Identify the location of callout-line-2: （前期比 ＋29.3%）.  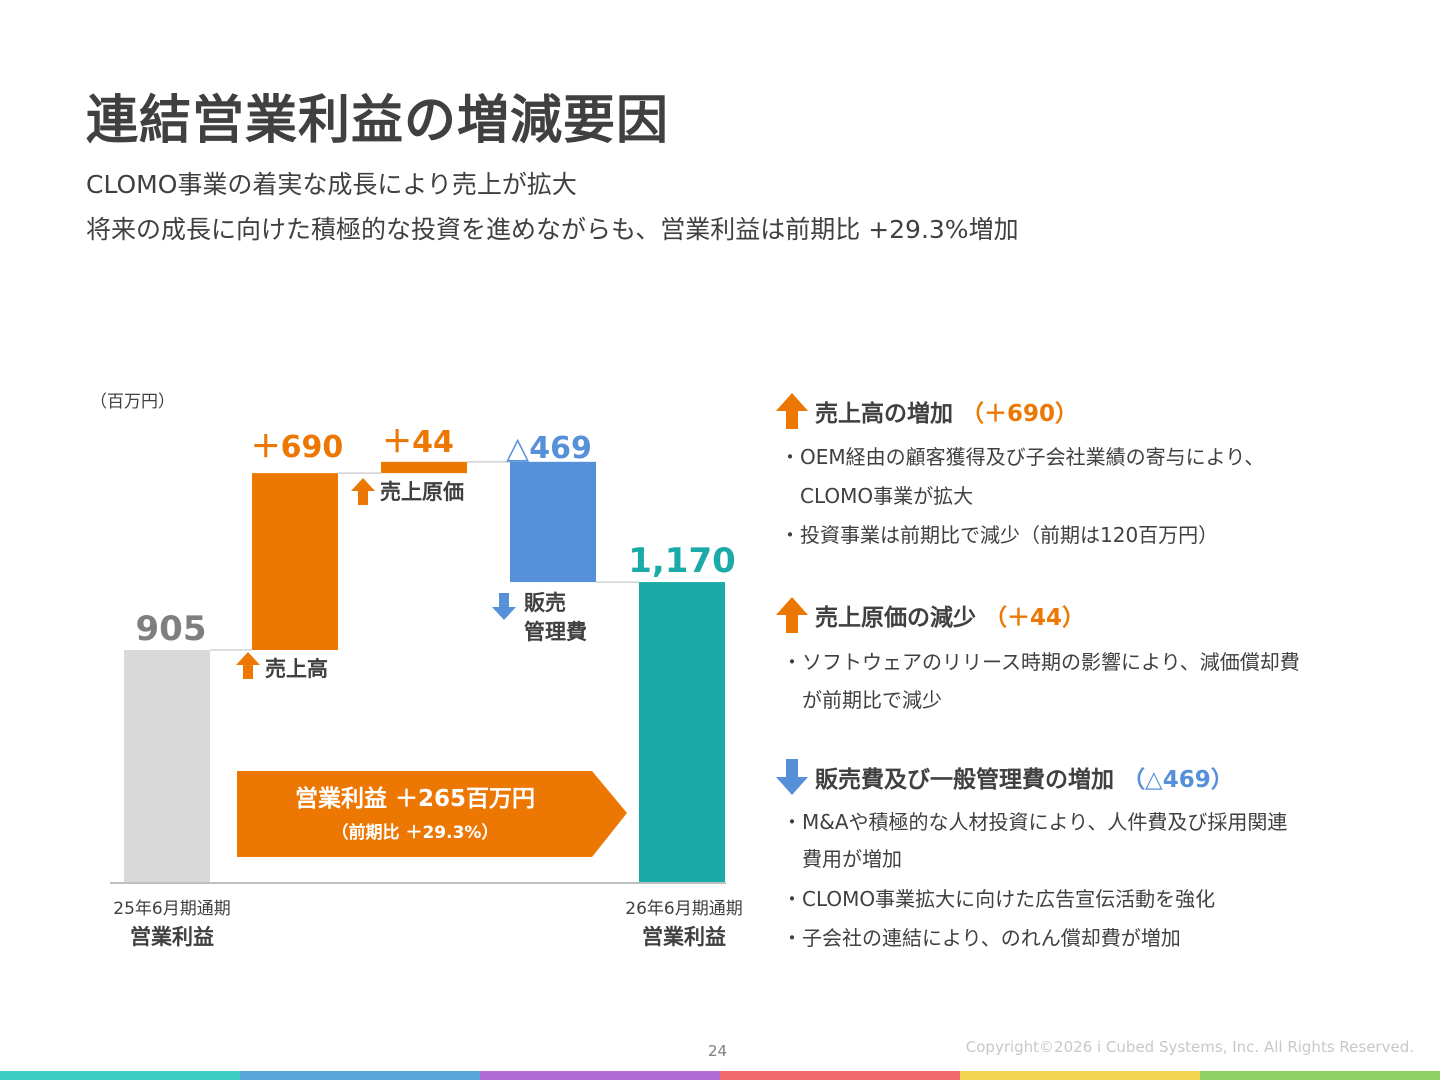
(415, 832).